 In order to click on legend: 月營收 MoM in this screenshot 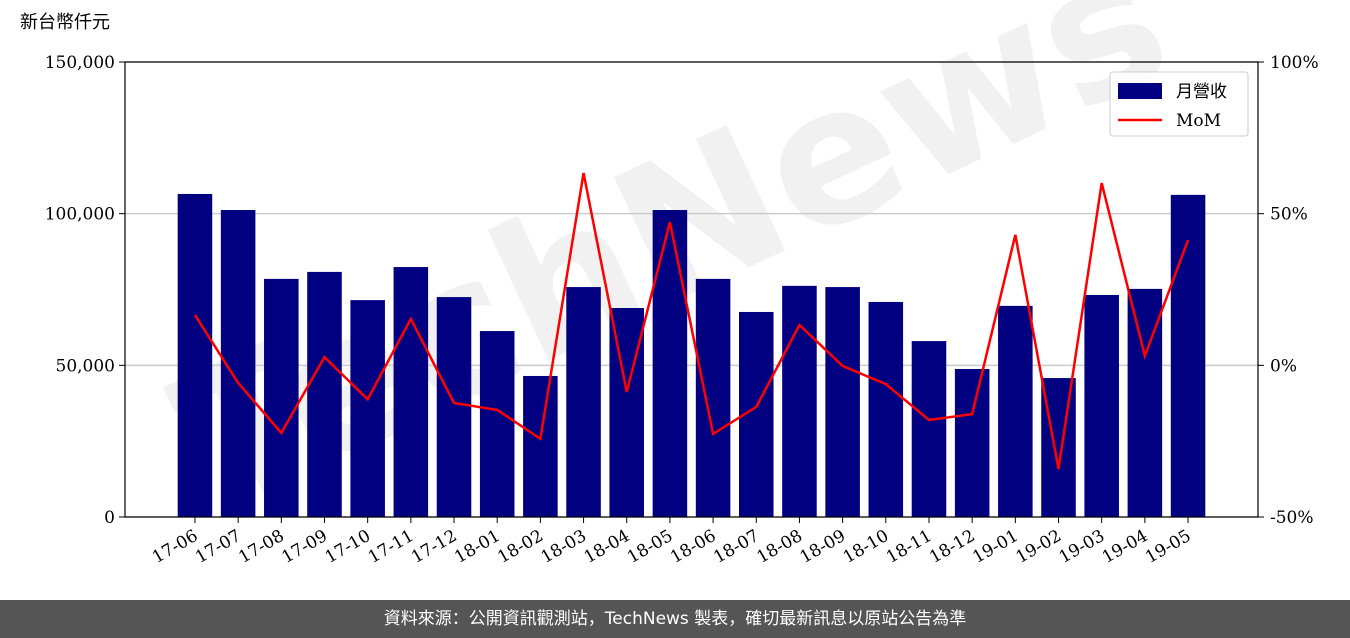, I will do `click(1179, 104)`.